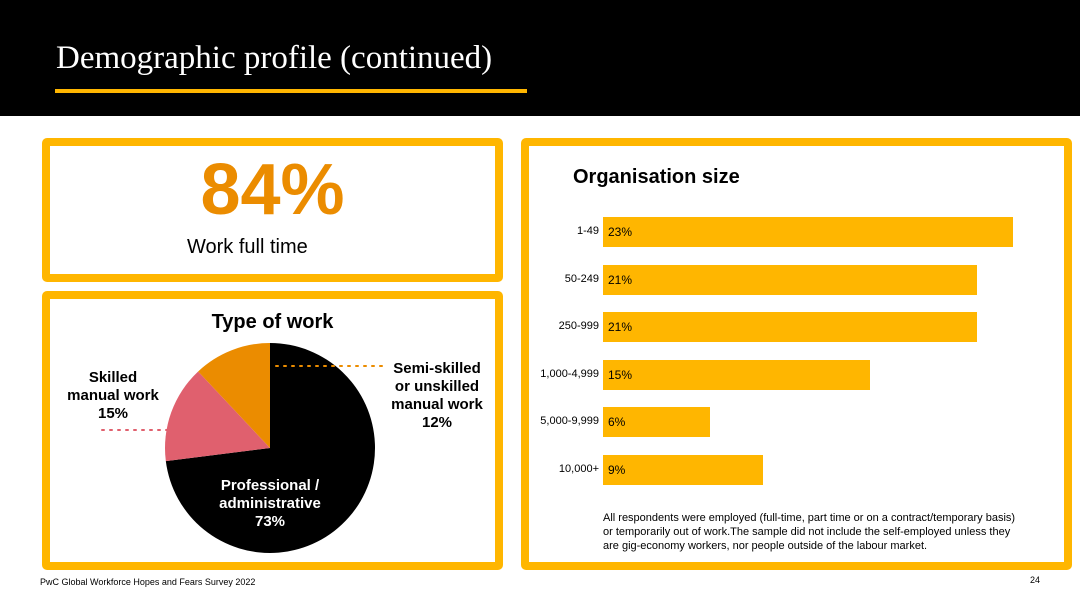 The image size is (1080, 608). Describe the element at coordinates (113, 378) in the screenshot. I see `pie-label-skilled-line1: Skilled` at that location.